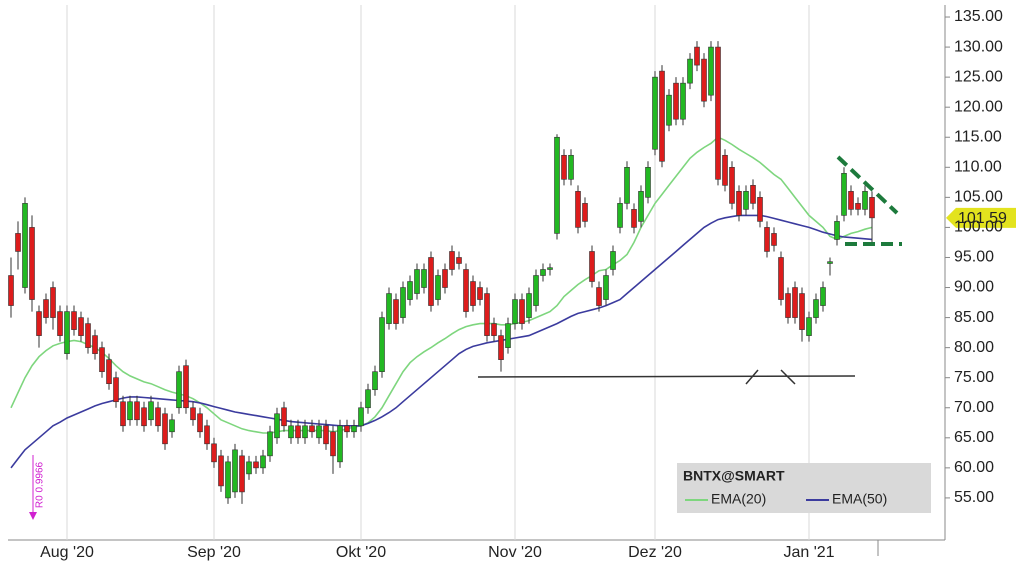 This screenshot has width=1024, height=568. I want to click on last-price-label: 101.59, so click(982, 218).